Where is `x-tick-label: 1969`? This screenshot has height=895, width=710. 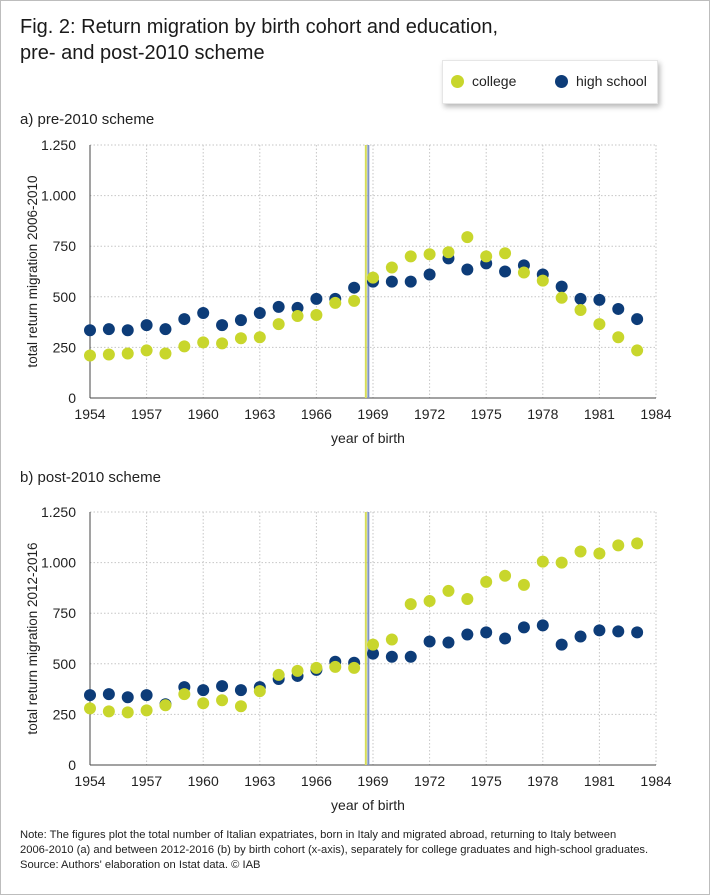
x-tick-label: 1969 is located at coordinates (372, 414).